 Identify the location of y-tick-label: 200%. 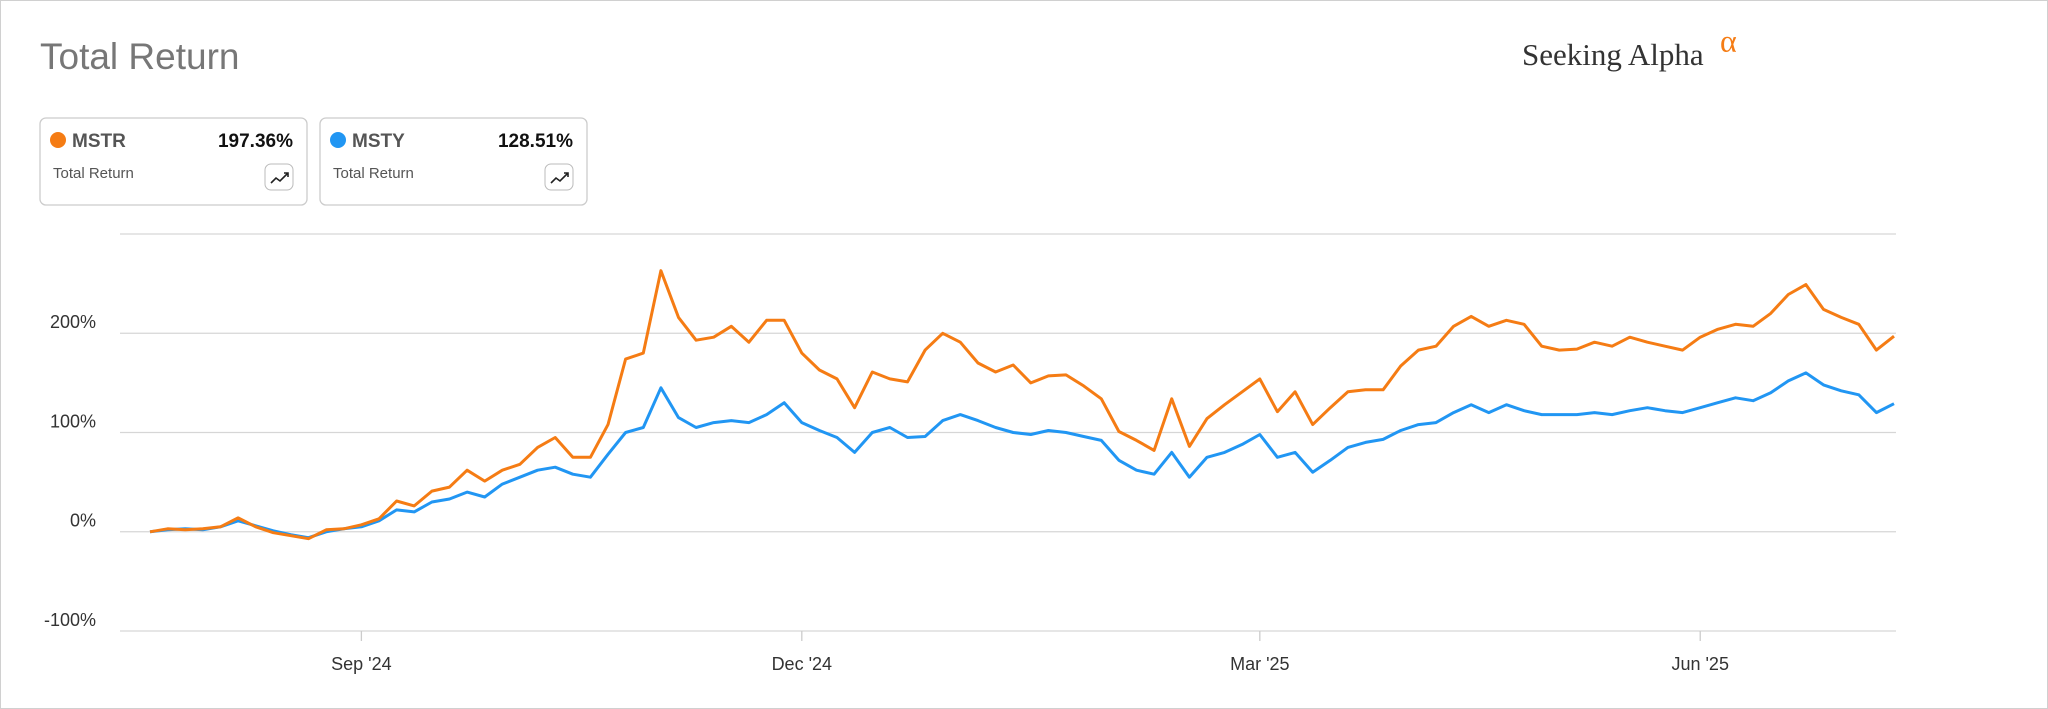
(73, 322).